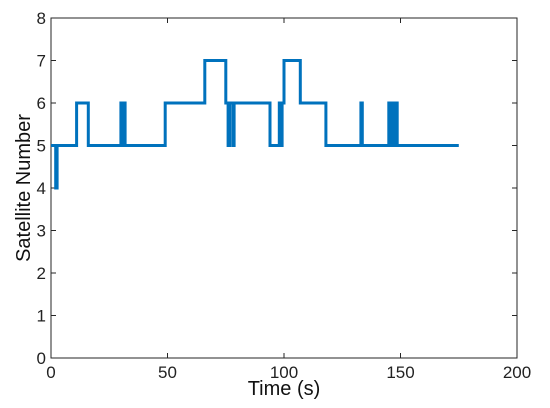 This screenshot has width=550, height=408. What do you see at coordinates (517, 372) in the screenshot?
I see `x-tick-label-4: 200` at bounding box center [517, 372].